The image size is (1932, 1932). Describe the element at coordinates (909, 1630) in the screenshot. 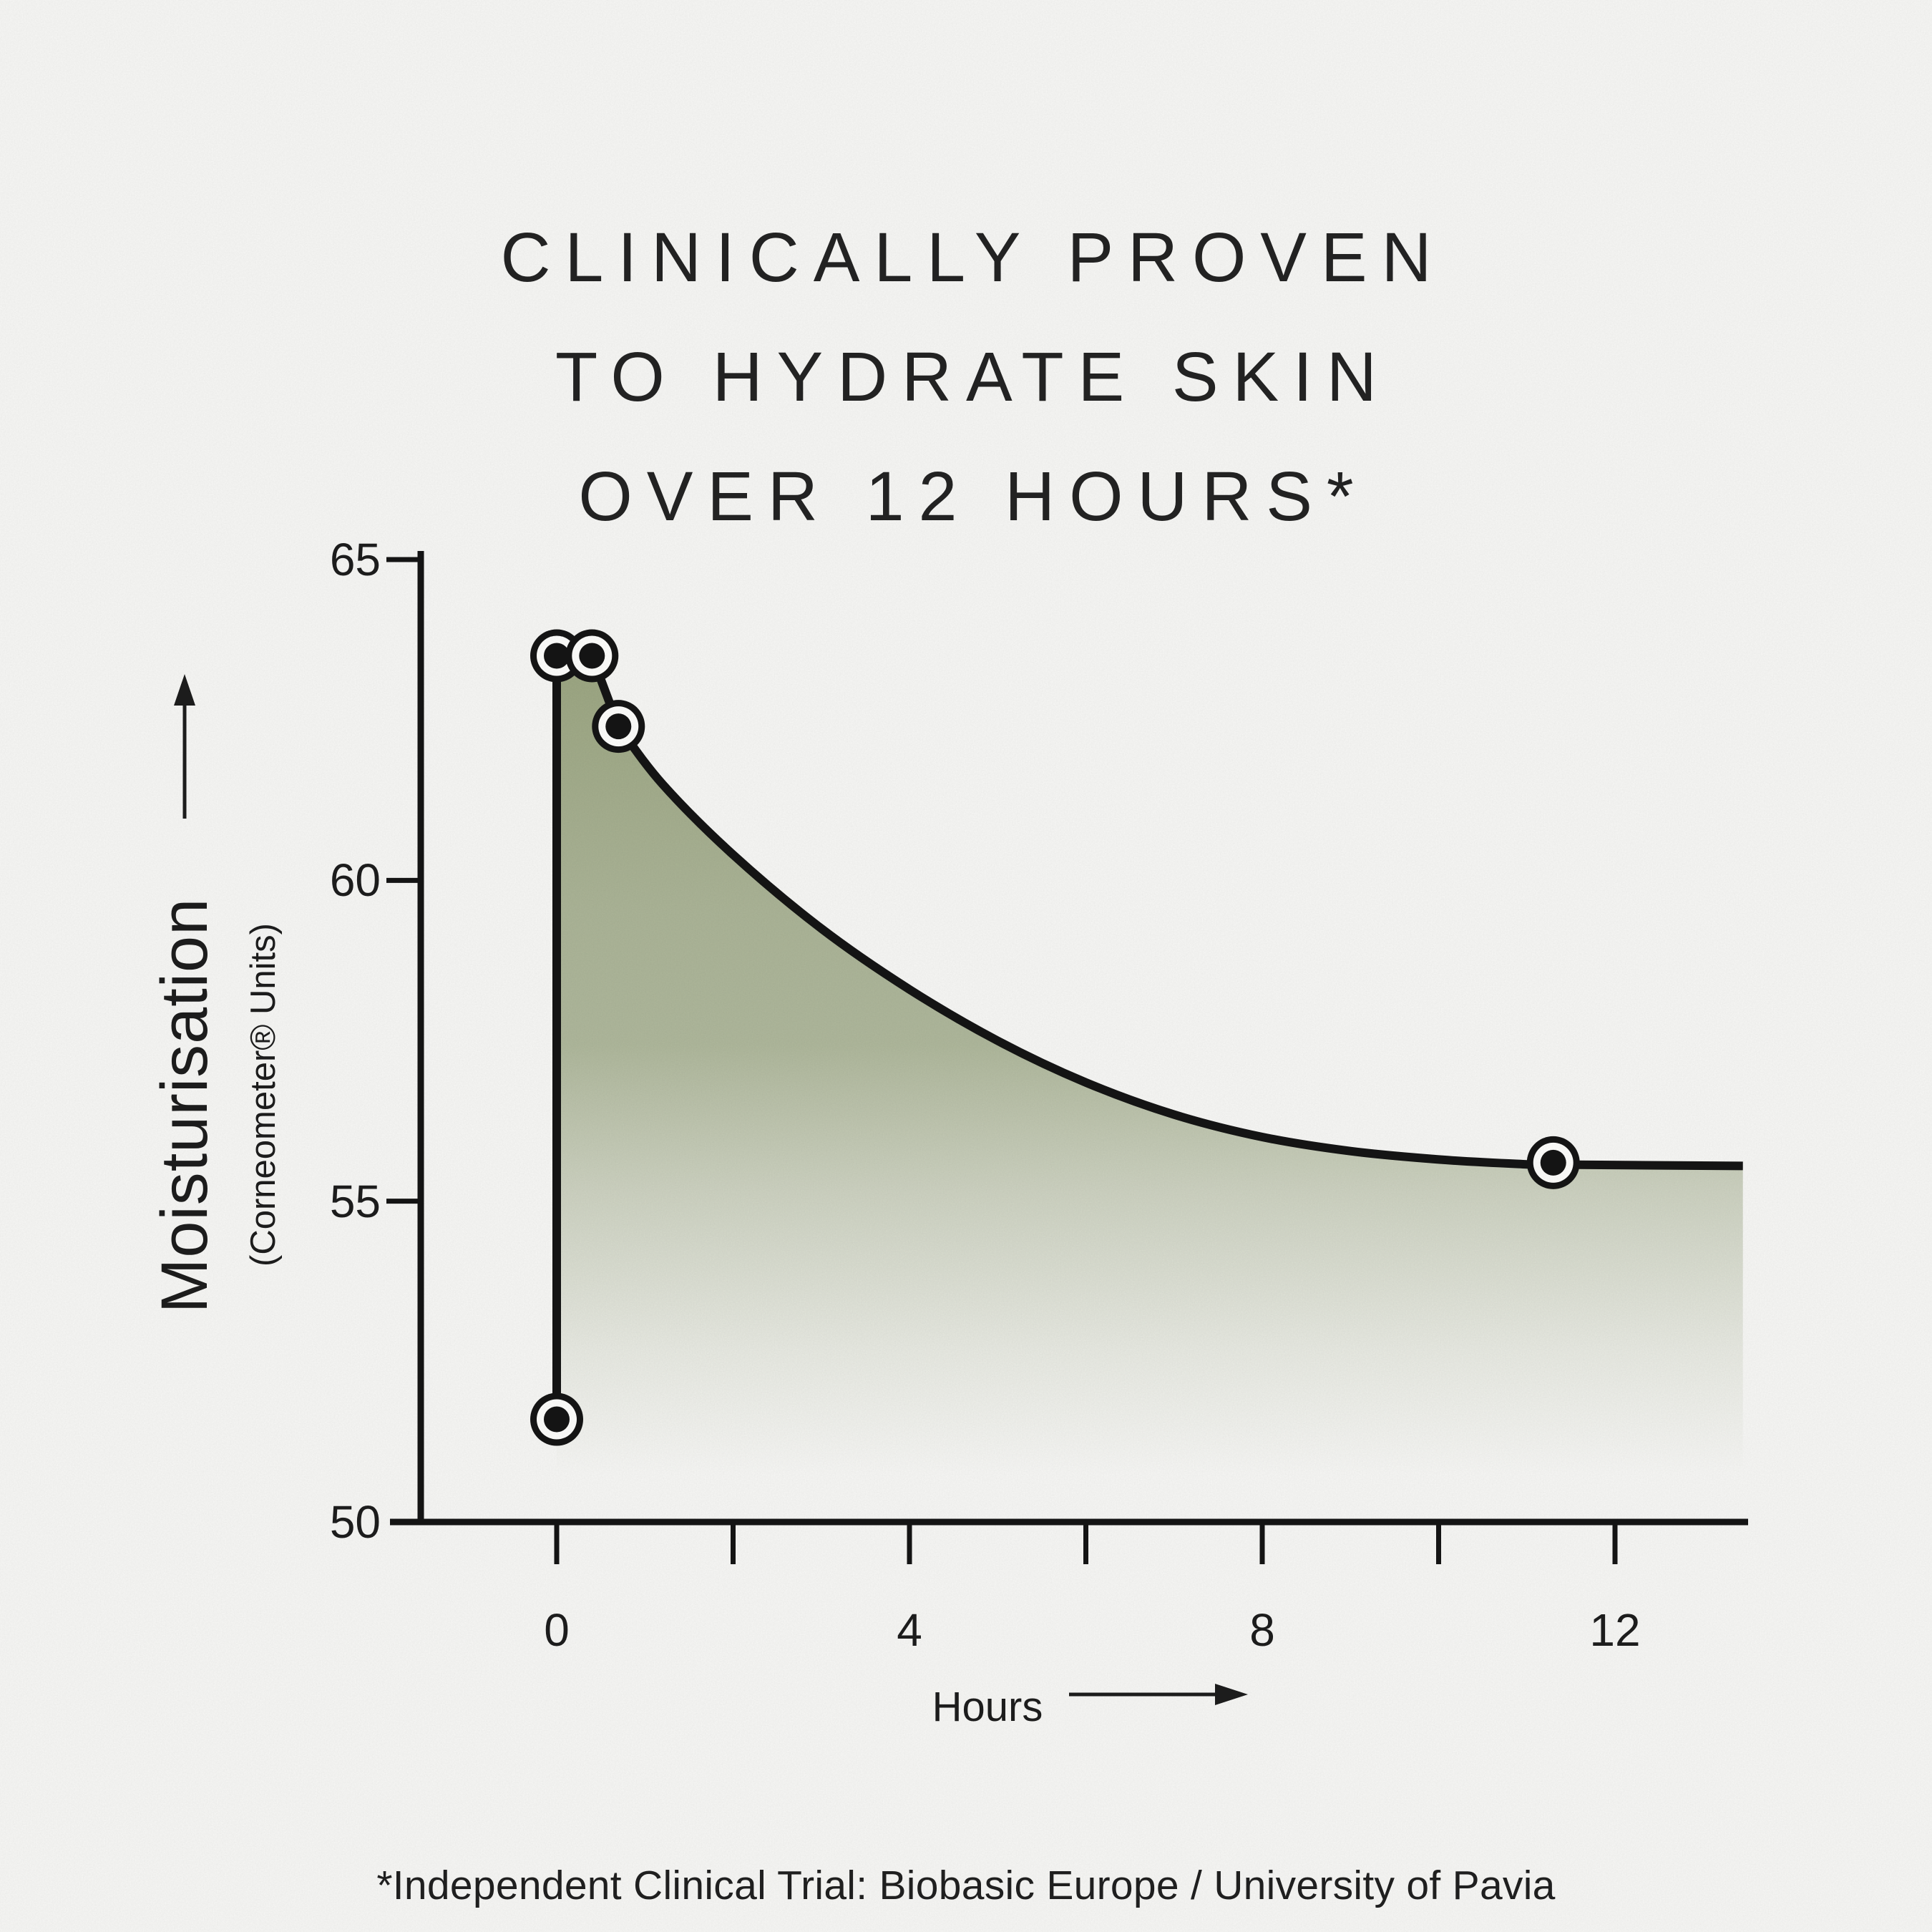

I see `x-tick-label-4: 4` at that location.